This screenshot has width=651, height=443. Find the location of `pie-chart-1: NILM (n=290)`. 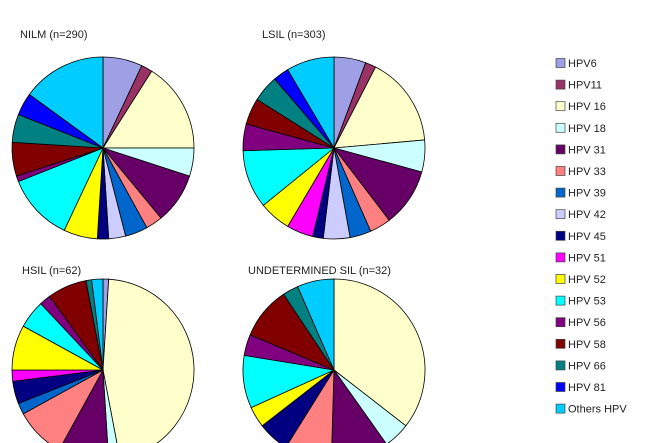

pie-chart-1: NILM (n=290) is located at coordinates (103, 134).